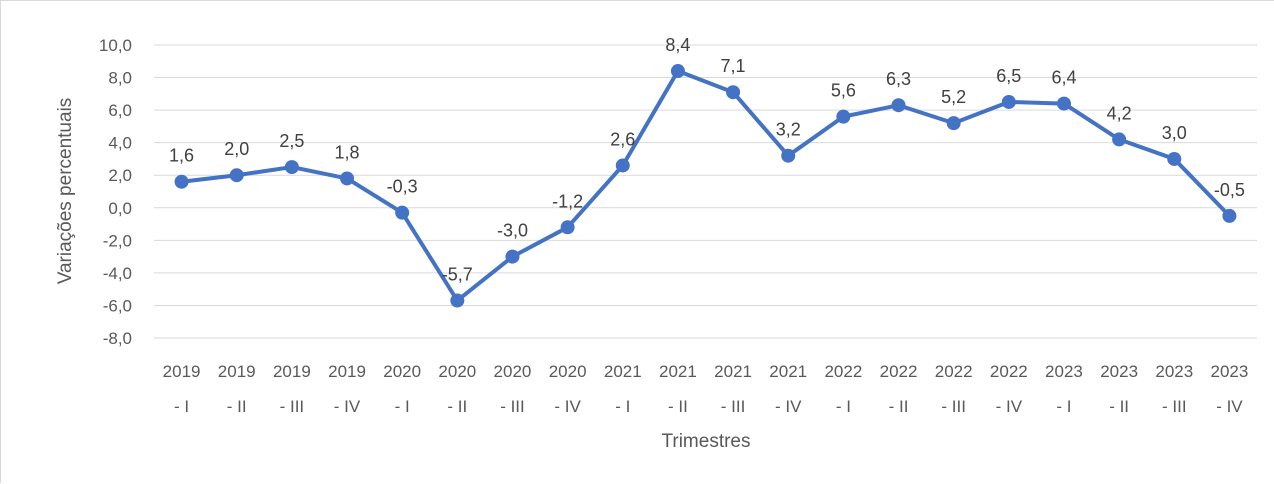 The height and width of the screenshot is (484, 1274). I want to click on y-tick-label: -2,0, so click(117, 240).